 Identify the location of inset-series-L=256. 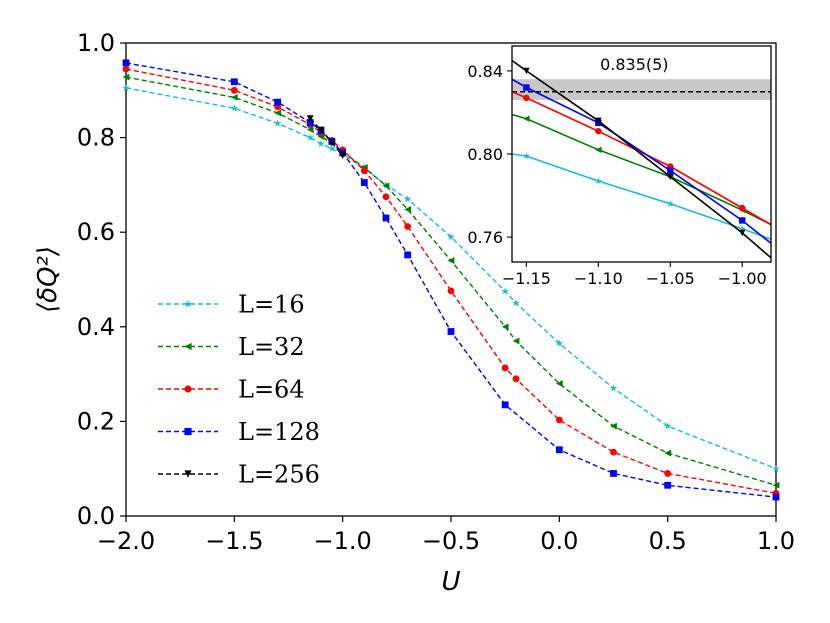
(641, 159).